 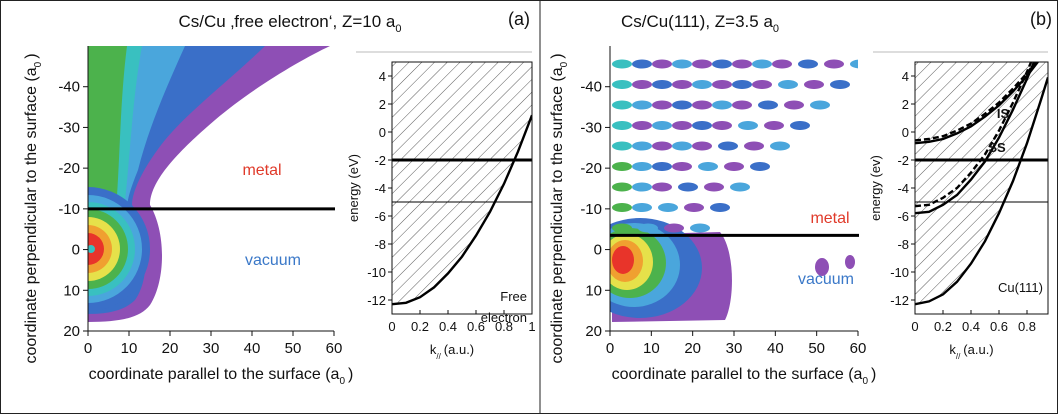 What do you see at coordinates (591, 127) in the screenshot?
I see `y-tick-label: -30` at bounding box center [591, 127].